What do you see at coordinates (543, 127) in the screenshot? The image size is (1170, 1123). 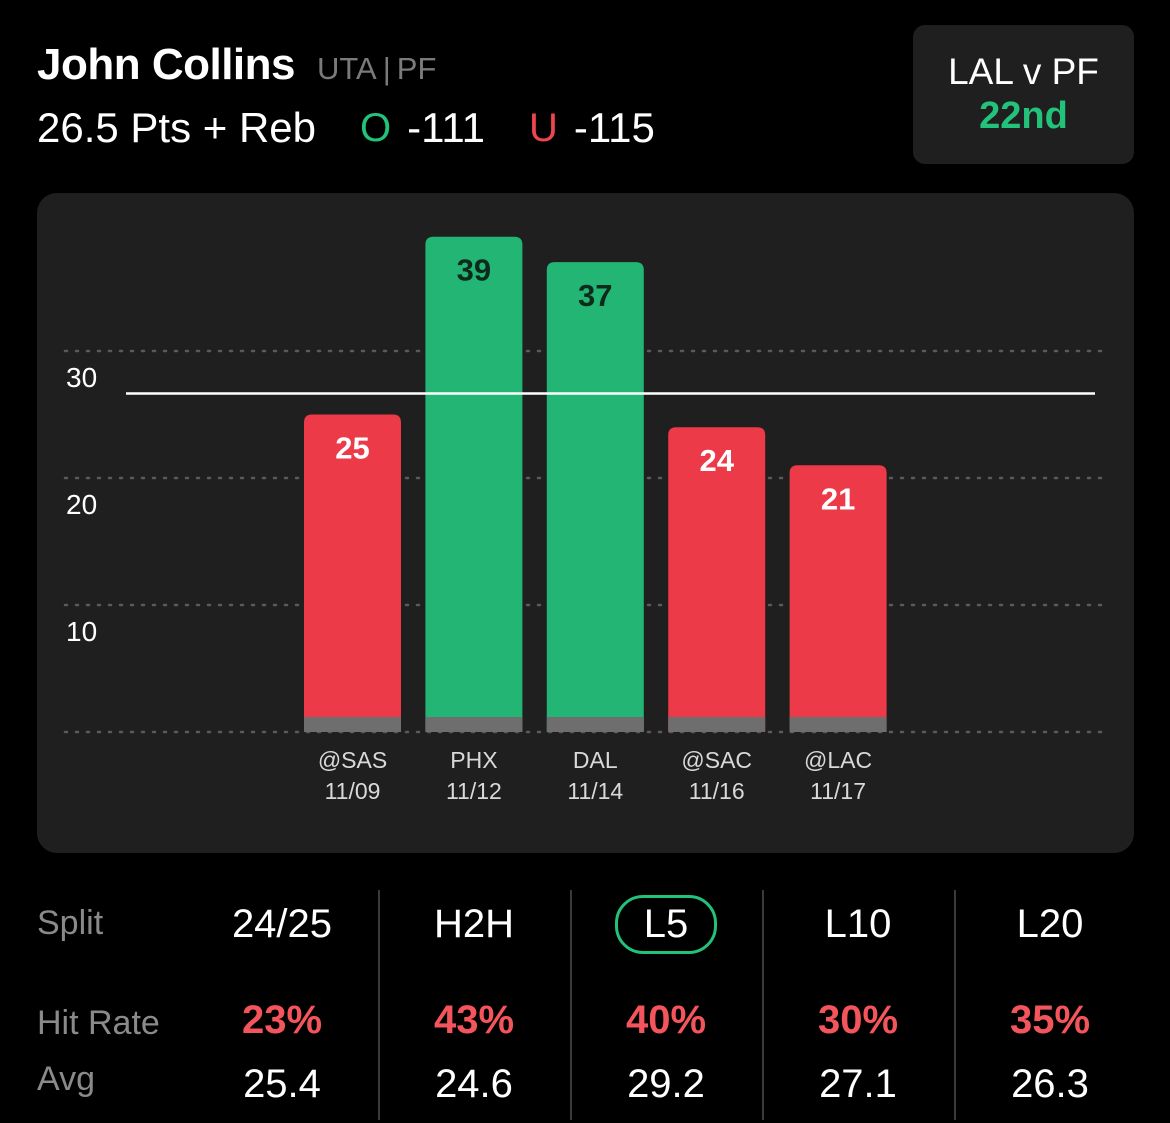 I see `under-label: U` at bounding box center [543, 127].